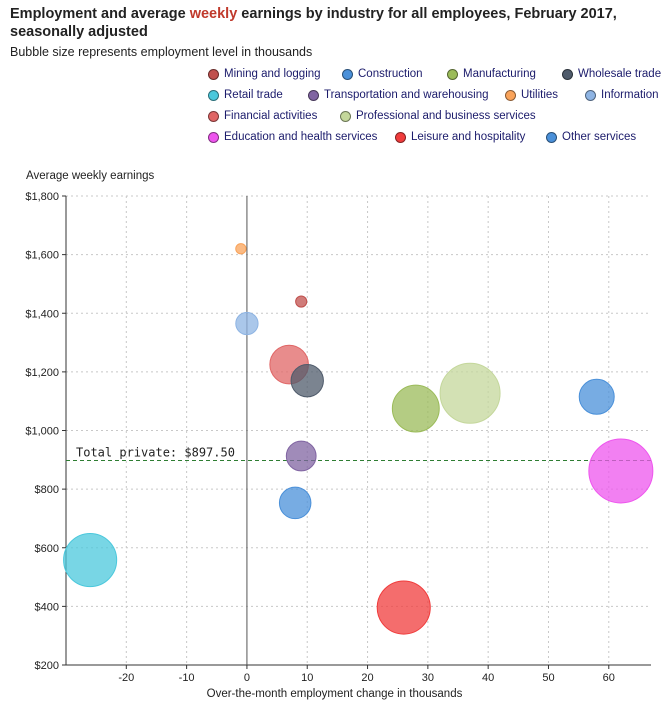 The width and height of the screenshot is (669, 707). What do you see at coordinates (548, 678) in the screenshot?
I see `x-tick-label: 50` at bounding box center [548, 678].